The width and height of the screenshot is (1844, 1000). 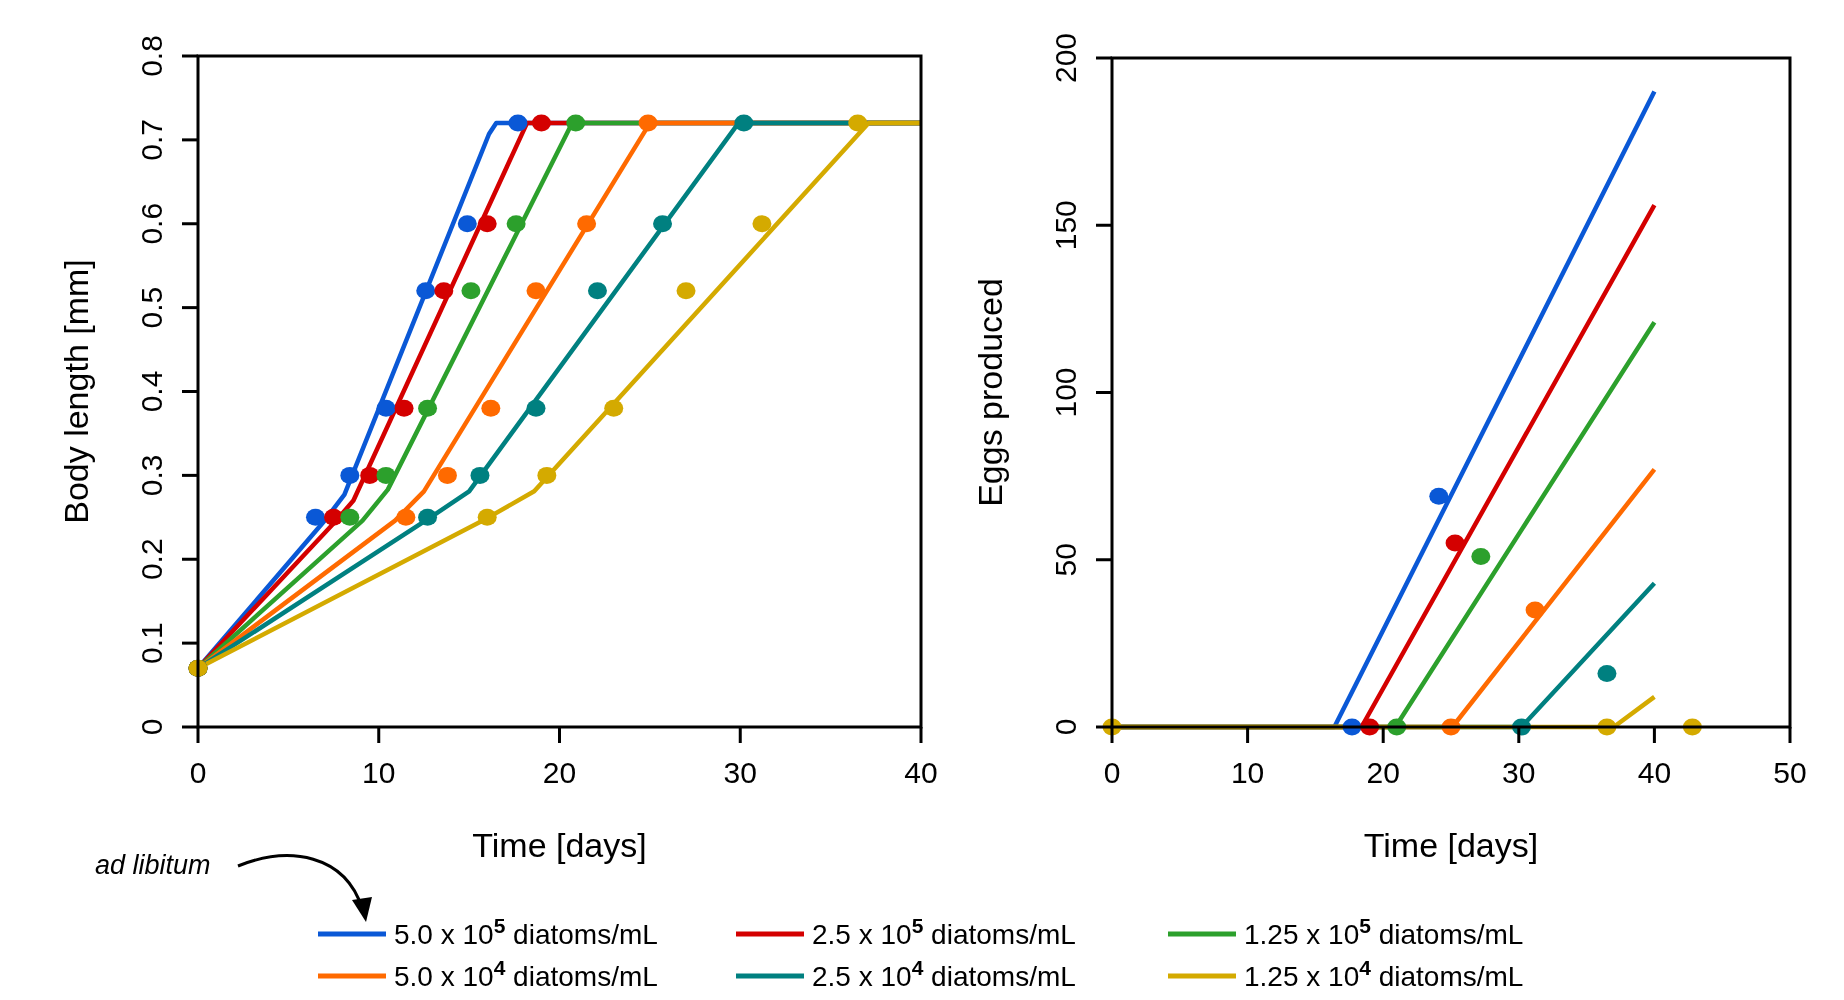 I want to click on legend-label: 5.0 x 10$^{5}$ diatoms/mL, so click(x=526, y=931).